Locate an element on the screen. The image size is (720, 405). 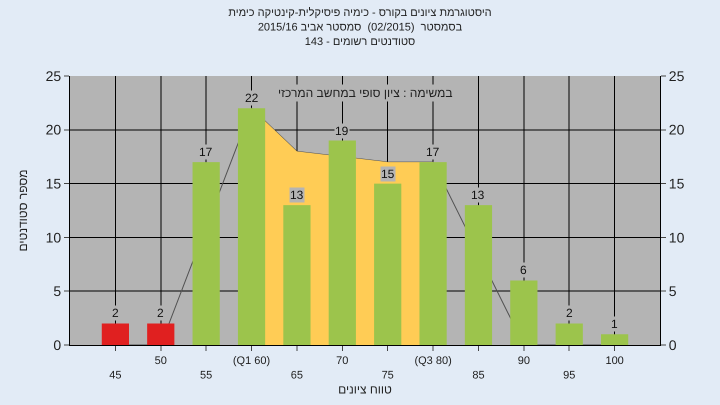
x-tick-label: 70 is located at coordinates (342, 361).